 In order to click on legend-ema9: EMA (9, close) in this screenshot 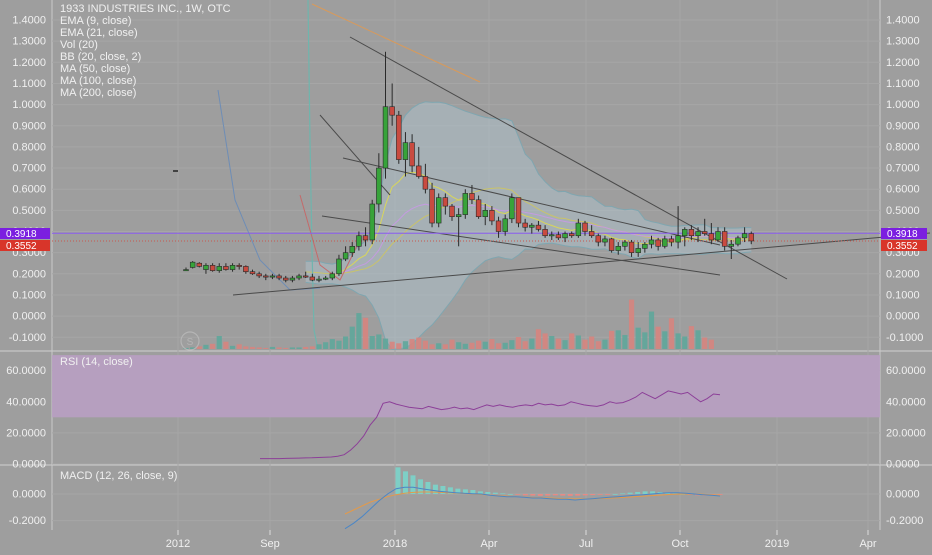, I will do `click(96, 21)`.